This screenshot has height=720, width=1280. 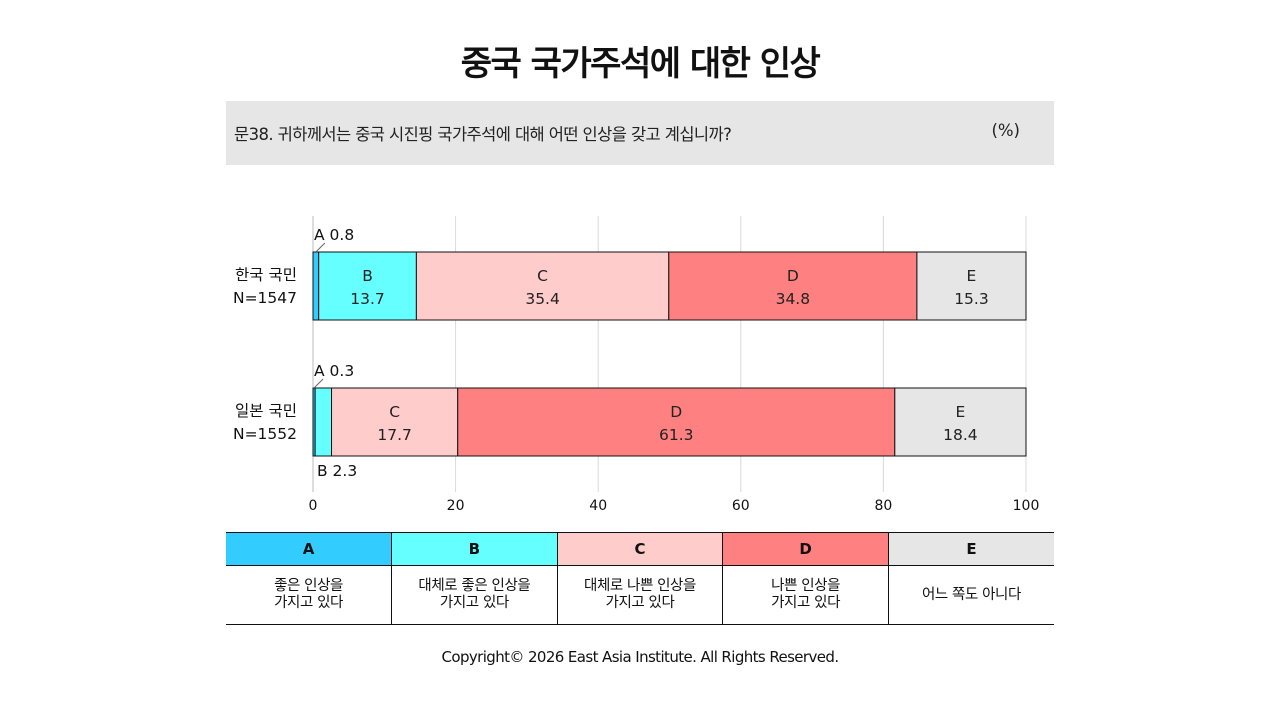 I want to click on segment-value-label: 34.8, so click(x=793, y=299).